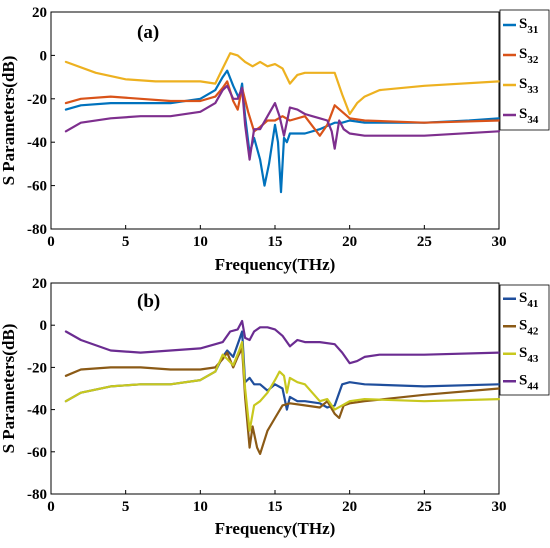 The width and height of the screenshot is (550, 548). I want to click on series-line-s44, so click(282, 342).